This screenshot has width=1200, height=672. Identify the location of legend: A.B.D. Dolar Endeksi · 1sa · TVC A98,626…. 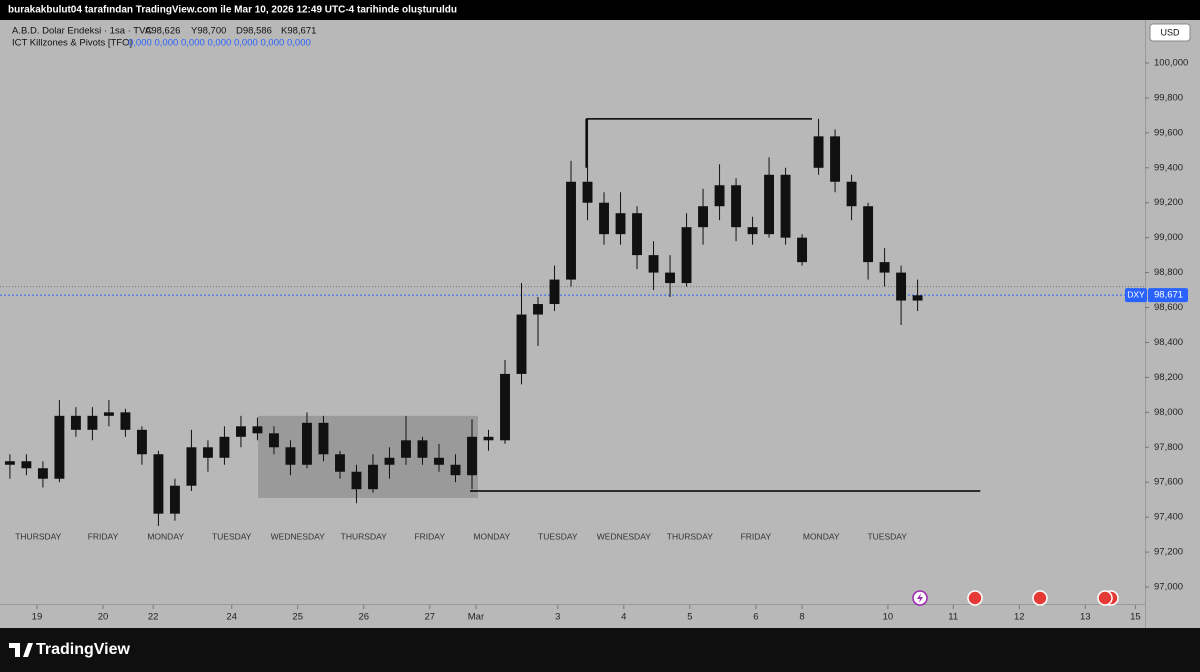
(164, 37).